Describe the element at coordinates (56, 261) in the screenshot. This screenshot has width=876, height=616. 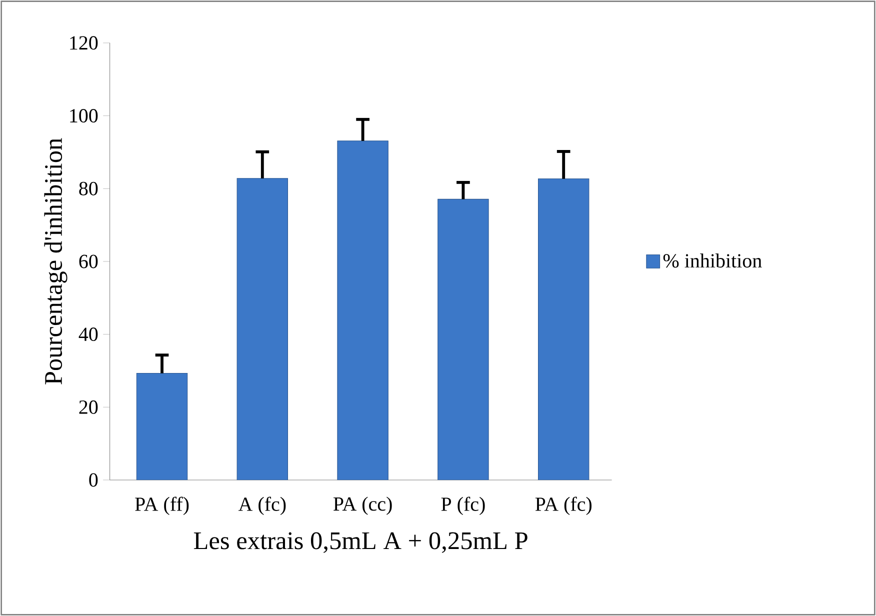
I see `y-axis-title: Pourcentage d'inhibition` at that location.